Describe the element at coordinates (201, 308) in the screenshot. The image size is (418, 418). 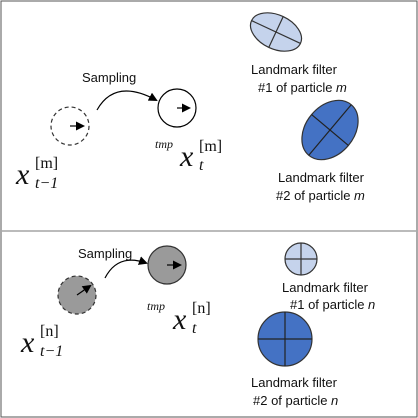
I see `new-state-sup-n: [n]` at that location.